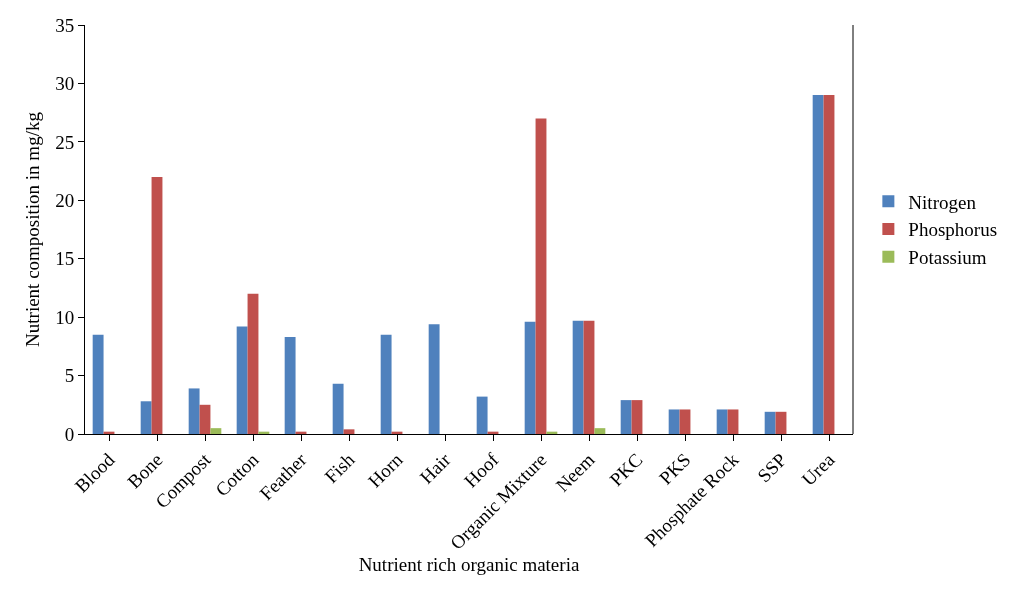  I want to click on y-tick-label: 30, so click(65, 84).